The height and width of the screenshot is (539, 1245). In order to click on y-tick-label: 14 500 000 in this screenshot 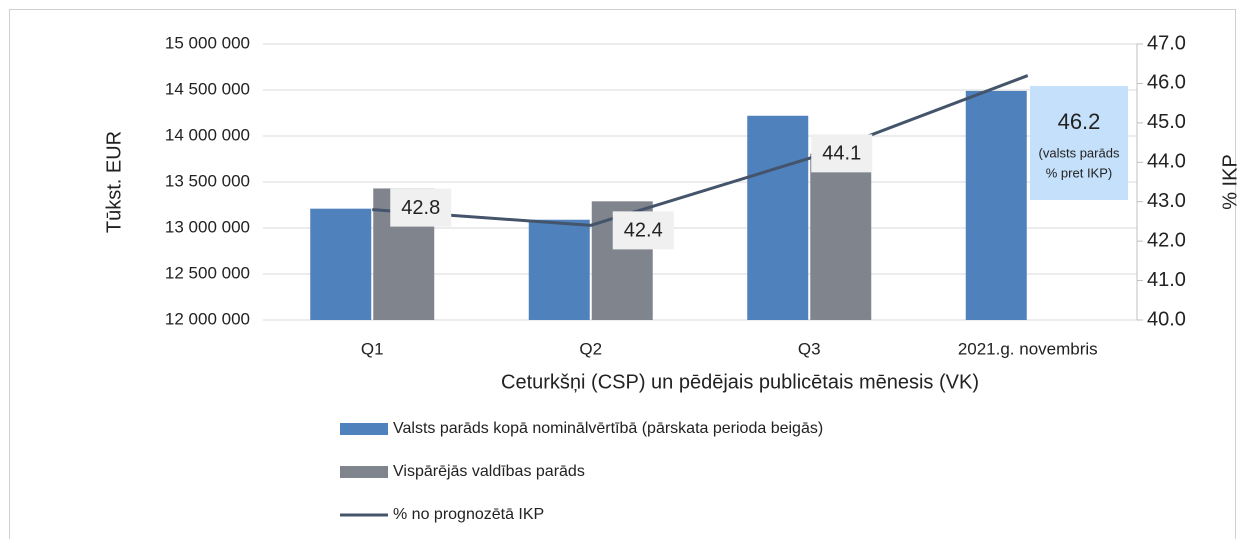, I will do `click(207, 88)`.